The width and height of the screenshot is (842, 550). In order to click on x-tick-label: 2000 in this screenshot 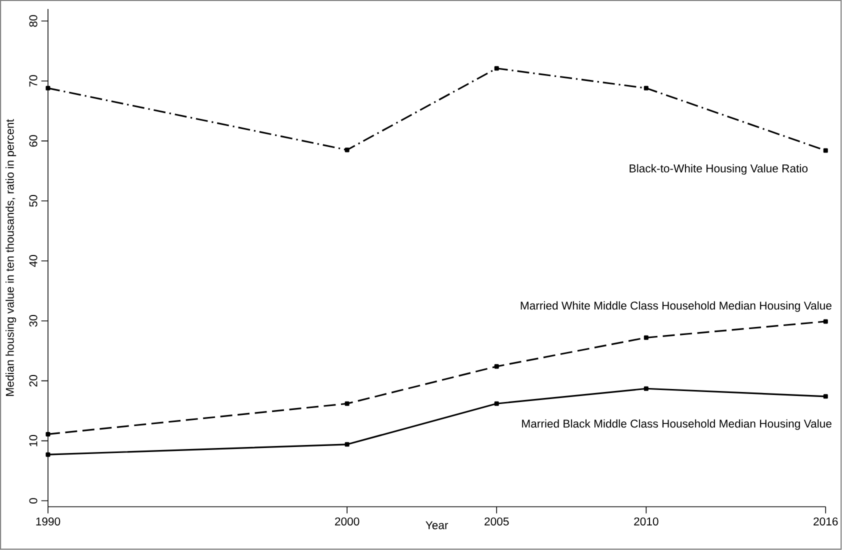, I will do `click(347, 522)`.